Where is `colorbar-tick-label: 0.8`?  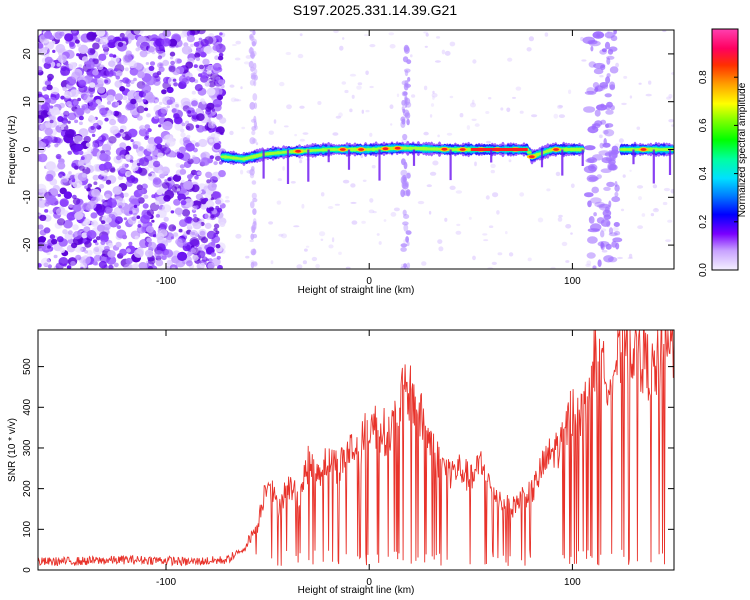
colorbar-tick-label: 0.8 is located at coordinates (703, 77).